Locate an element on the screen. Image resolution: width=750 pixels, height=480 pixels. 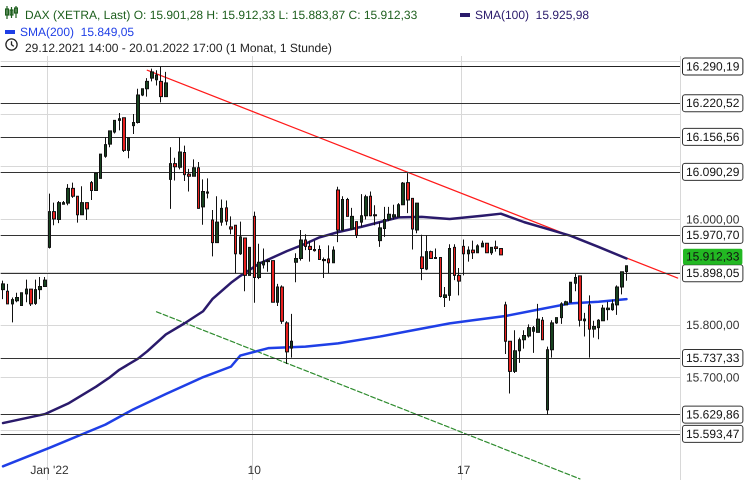
ref-line-label: 15.593,47 is located at coordinates (713, 433).